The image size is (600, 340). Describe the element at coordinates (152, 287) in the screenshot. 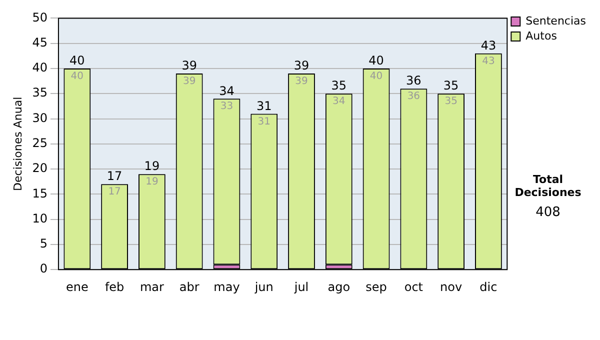

I see `x-tick-label: mar` at that location.